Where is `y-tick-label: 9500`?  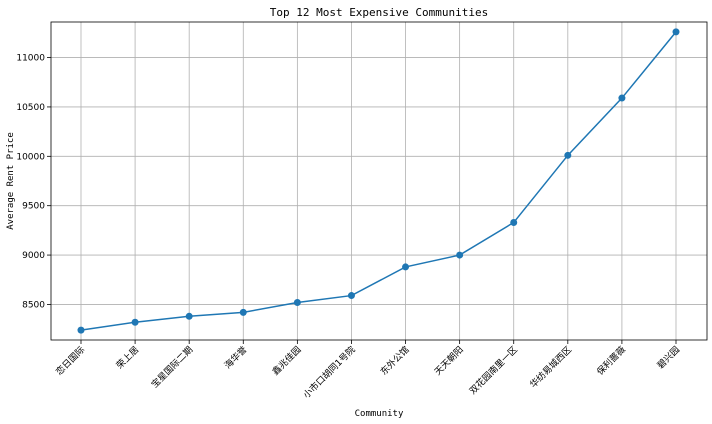 y-tick-label: 9500 is located at coordinates (33, 207).